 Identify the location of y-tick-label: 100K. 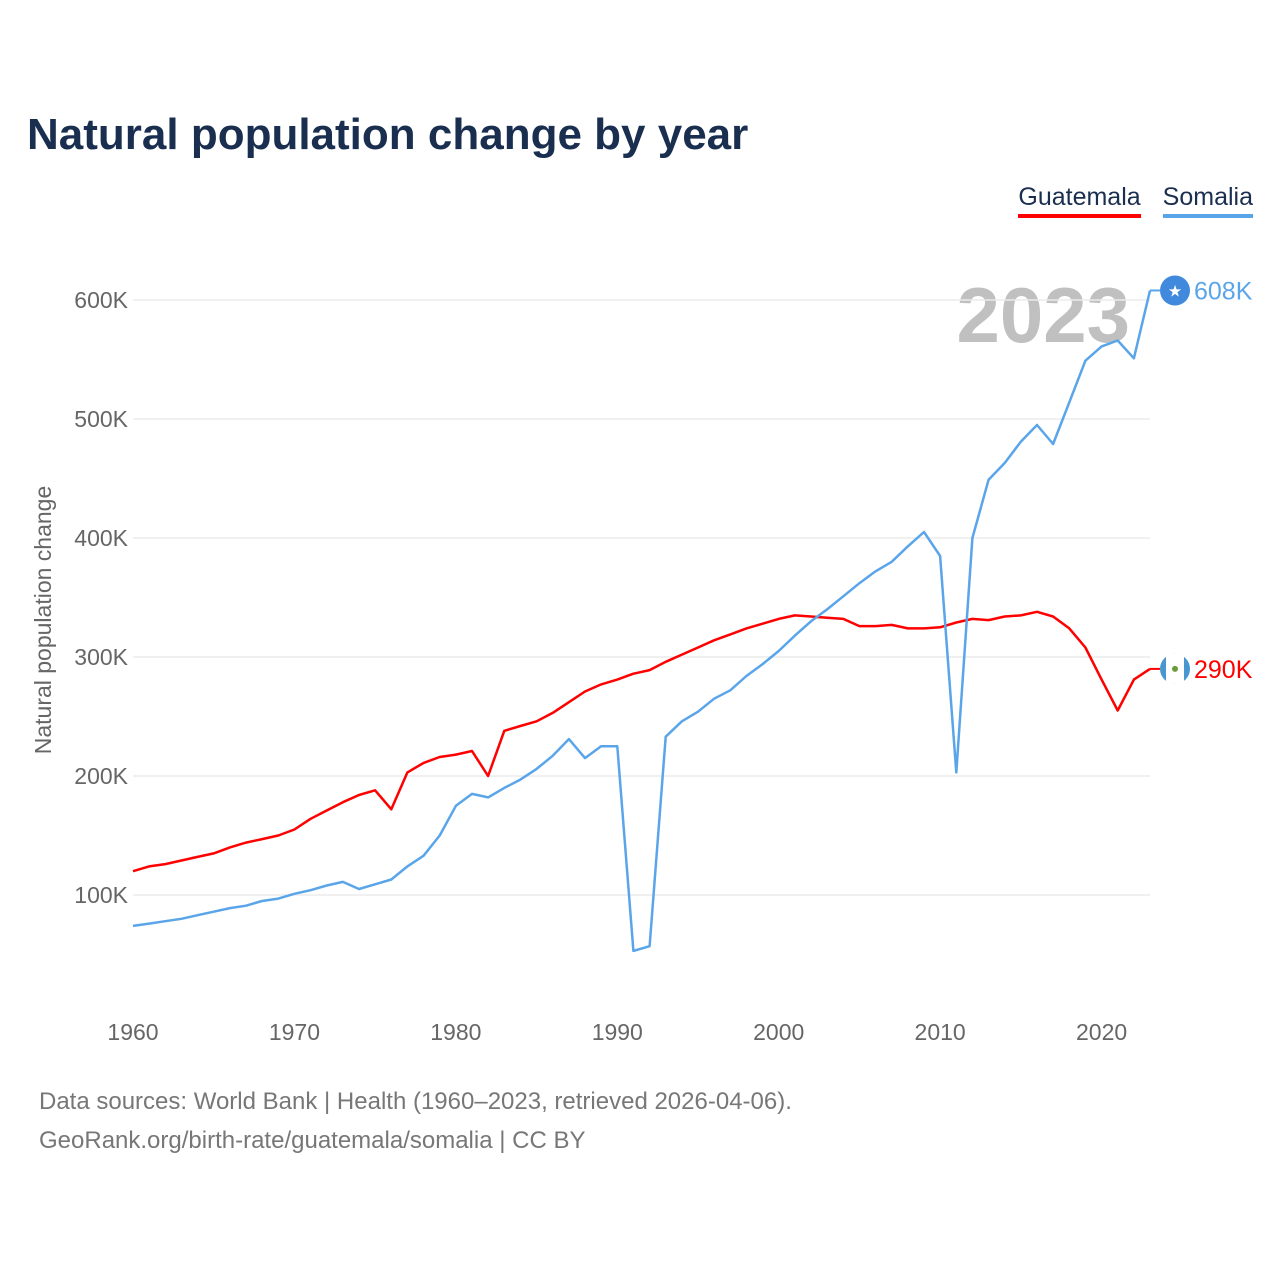
(101, 895).